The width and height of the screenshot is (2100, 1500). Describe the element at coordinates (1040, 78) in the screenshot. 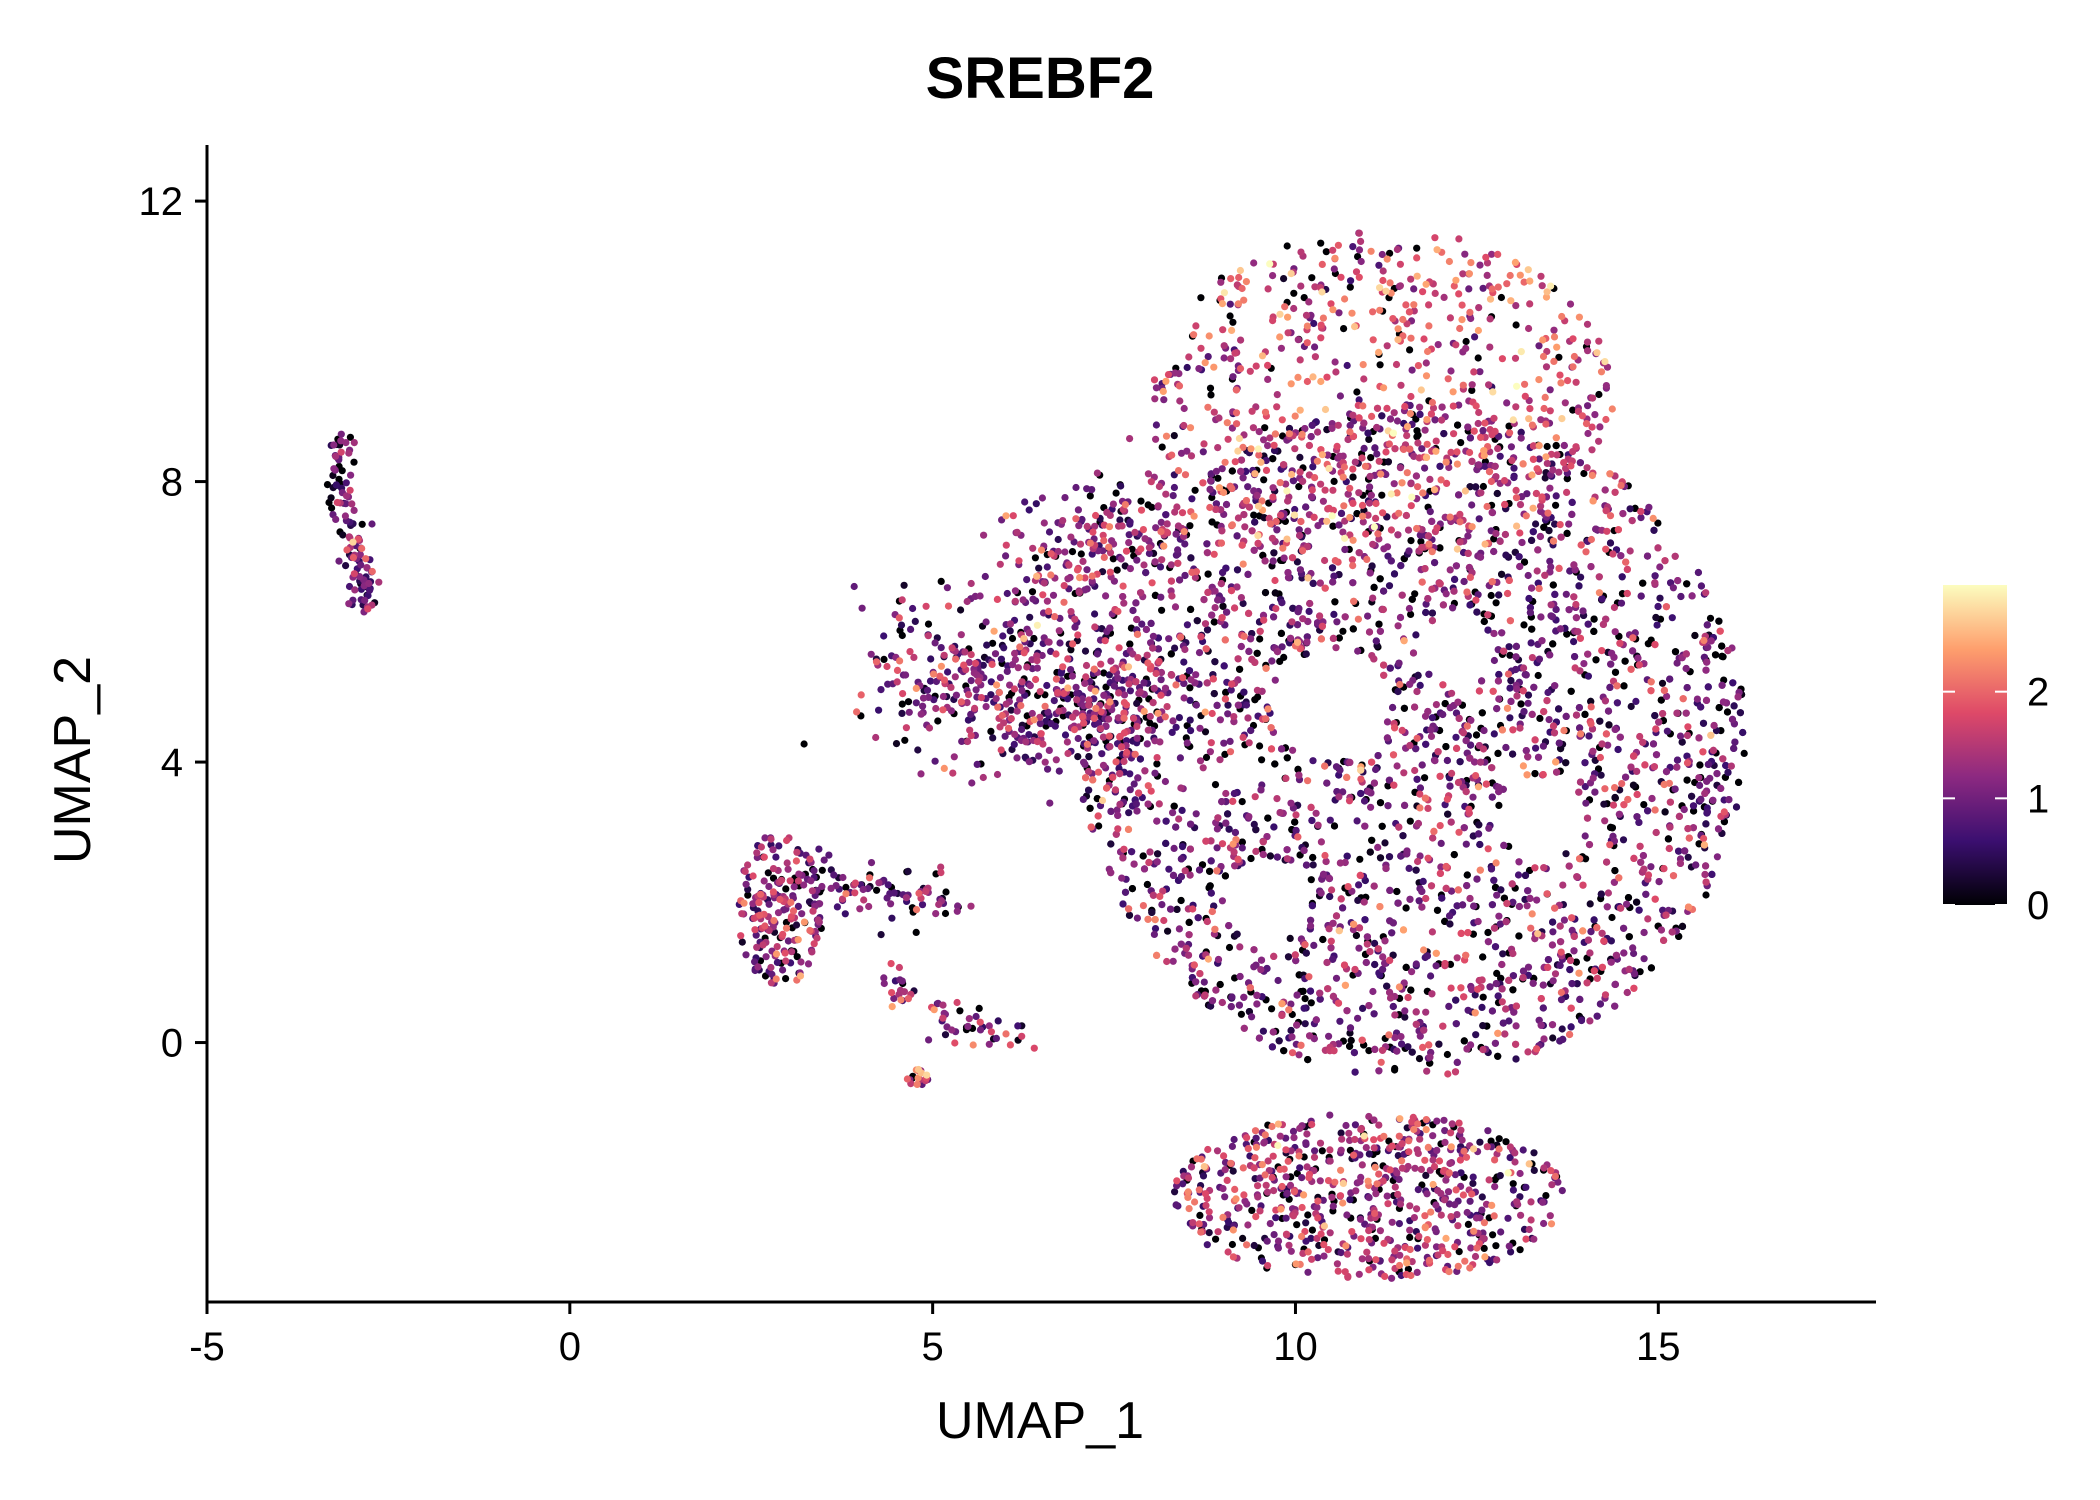

I see `chart-title: SREBF2` at that location.